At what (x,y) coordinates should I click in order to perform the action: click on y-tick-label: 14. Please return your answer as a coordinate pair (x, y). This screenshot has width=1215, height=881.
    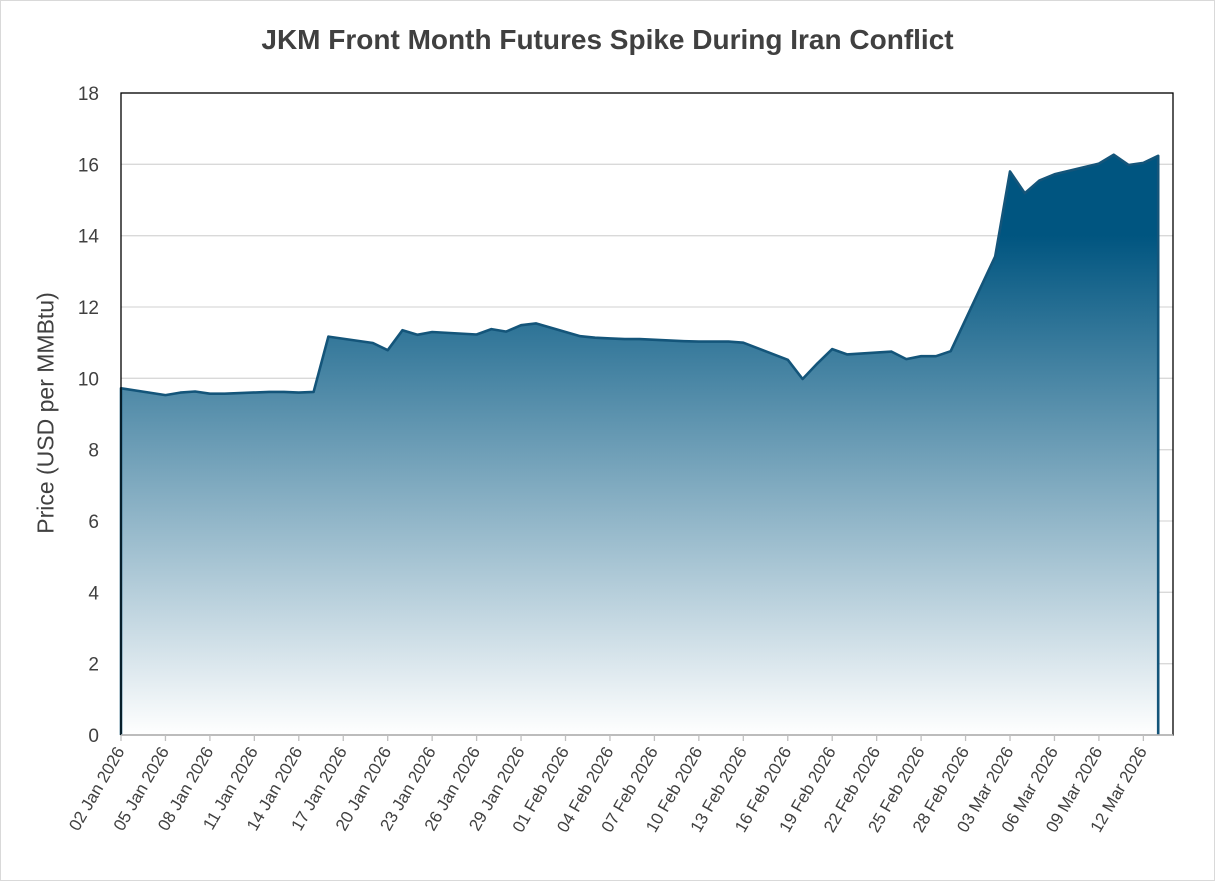
    Looking at the image, I should click on (89, 237).